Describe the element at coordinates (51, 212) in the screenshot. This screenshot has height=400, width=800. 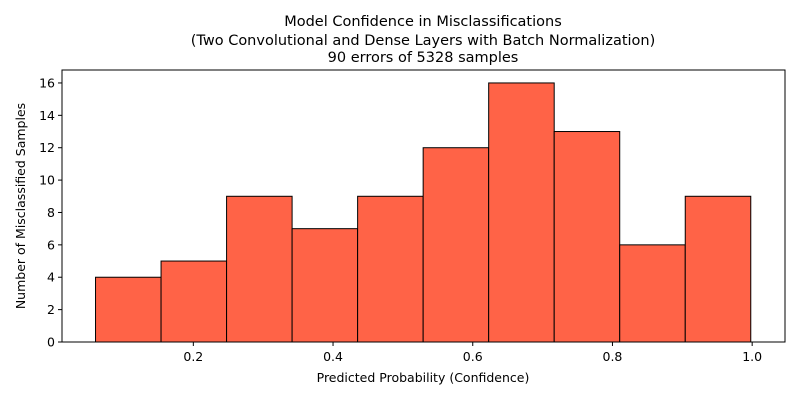
I see `y-tick-label: 8` at that location.